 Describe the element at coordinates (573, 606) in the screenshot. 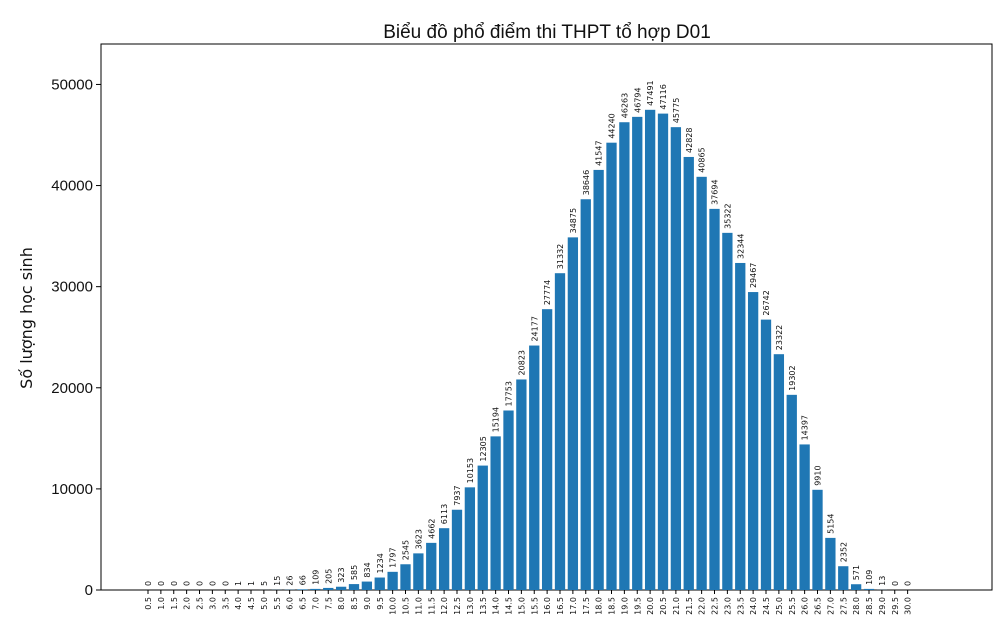

I see `x-tick-label: 17.0` at that location.